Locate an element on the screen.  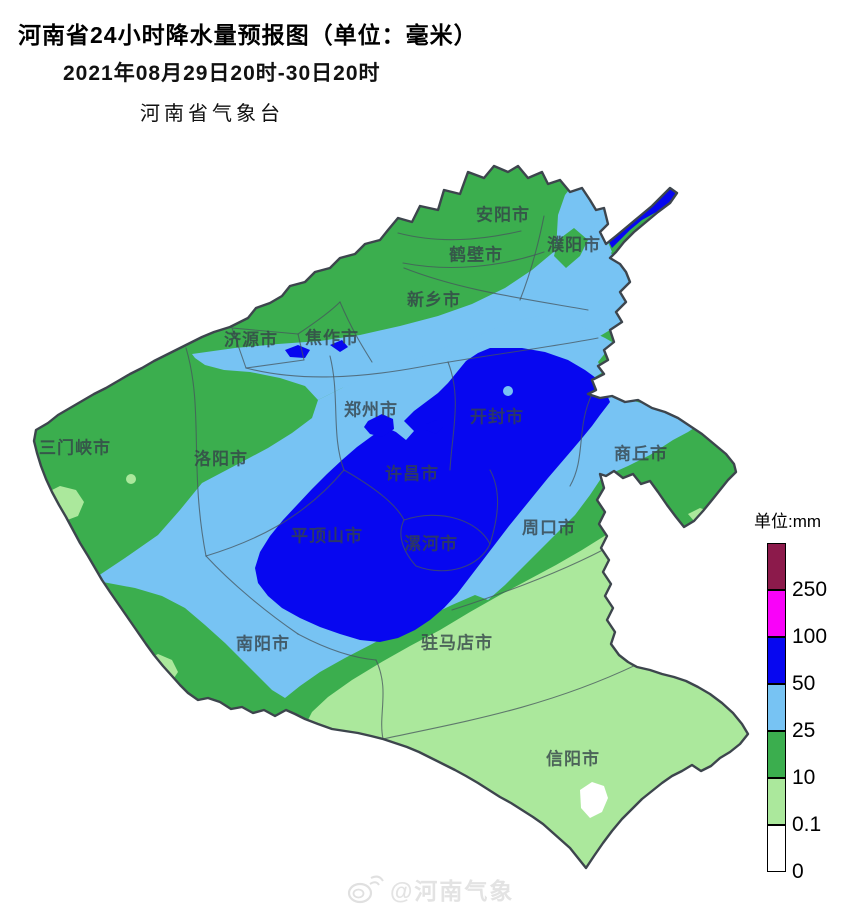
legend: 单位:mm 250 100 50 25 10 0.1 0 is located at coordinates (792, 702).